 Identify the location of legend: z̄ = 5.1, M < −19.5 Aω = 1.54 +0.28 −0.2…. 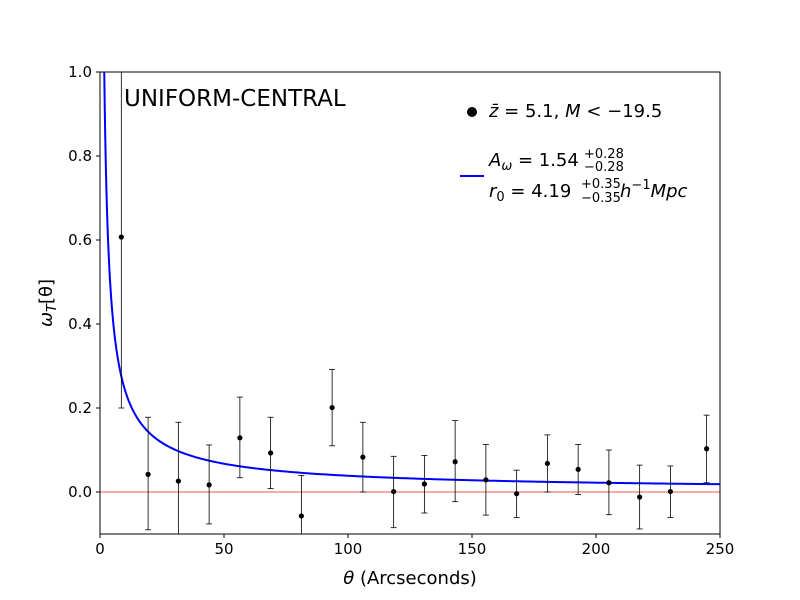
(574, 153).